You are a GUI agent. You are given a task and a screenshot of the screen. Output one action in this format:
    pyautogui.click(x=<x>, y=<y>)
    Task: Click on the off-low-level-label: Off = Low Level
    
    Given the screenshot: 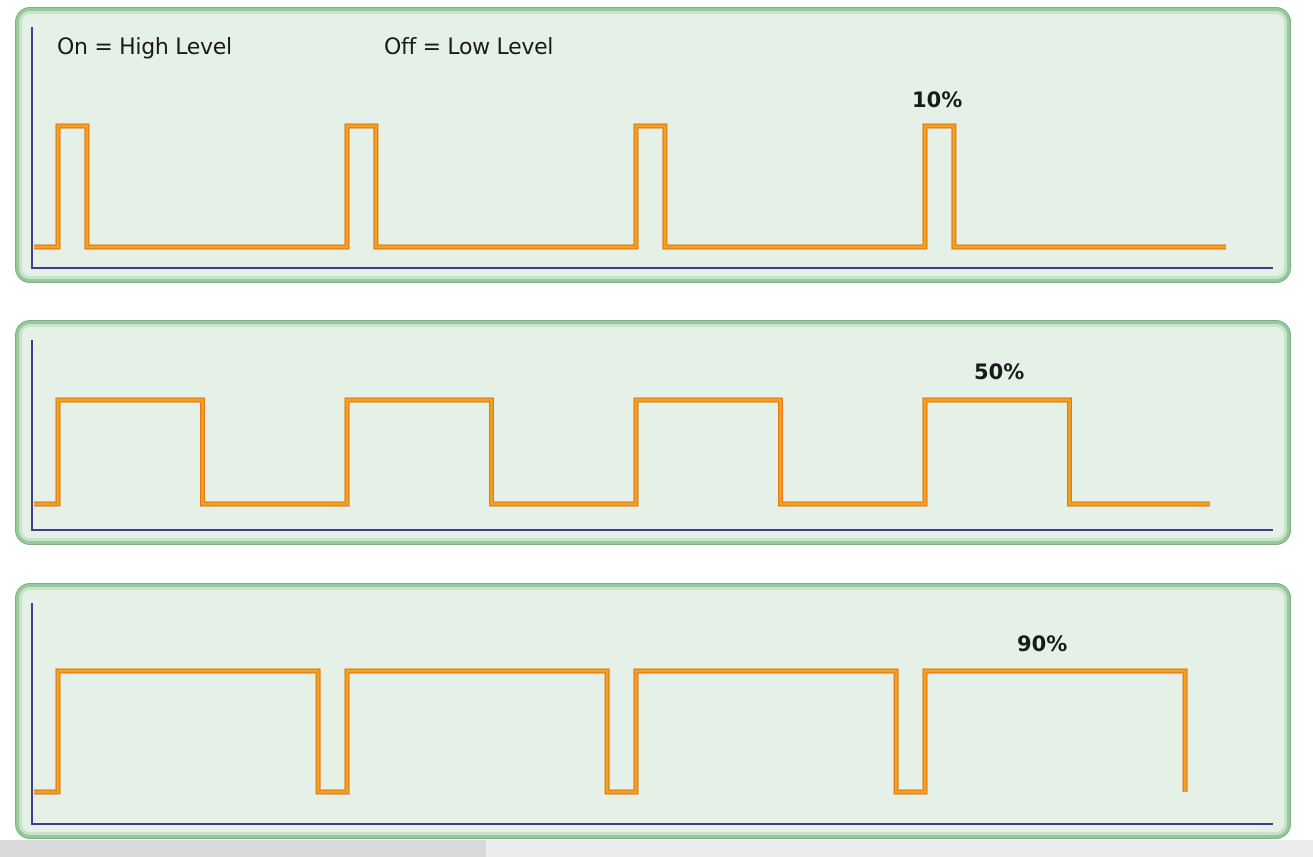 What is the action you would take?
    pyautogui.click(x=469, y=47)
    